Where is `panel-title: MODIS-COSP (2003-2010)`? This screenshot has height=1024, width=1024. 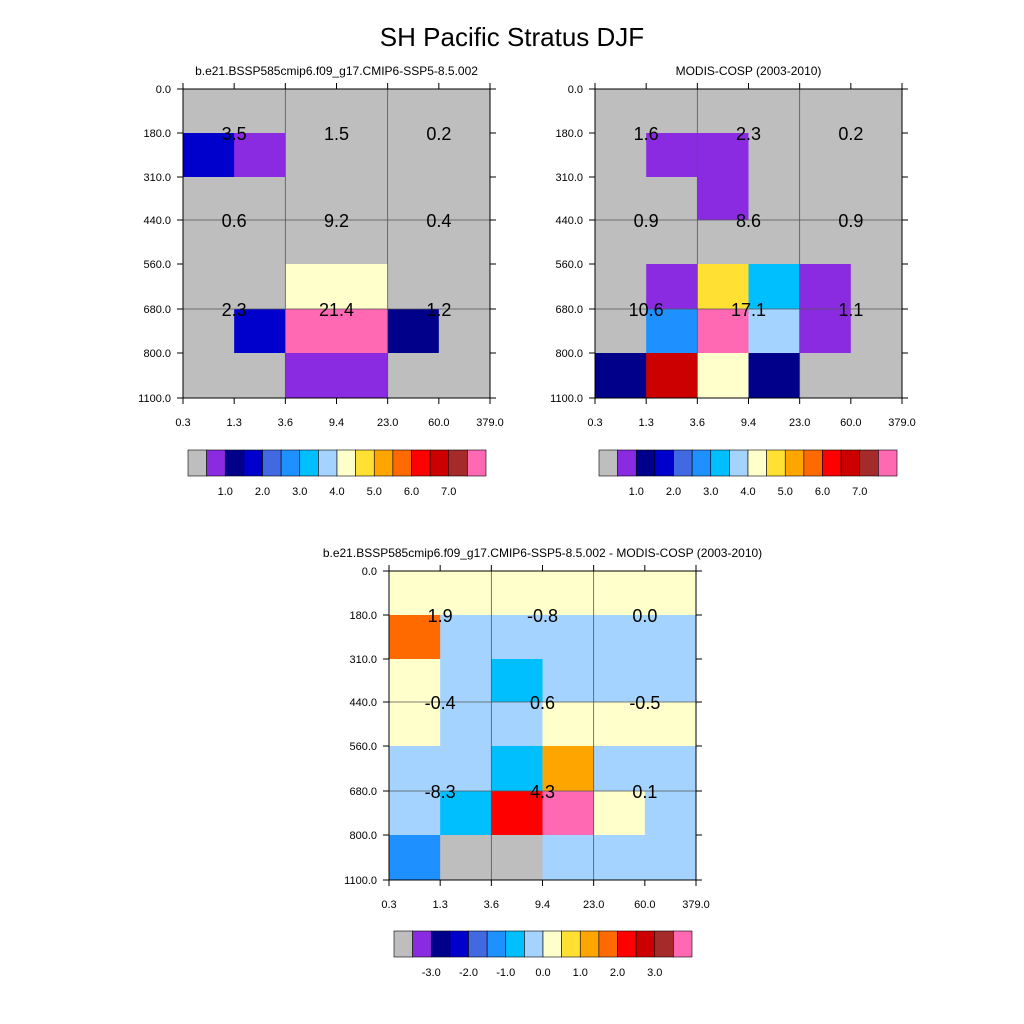
panel-title: MODIS-COSP (2003-2010) is located at coordinates (749, 71).